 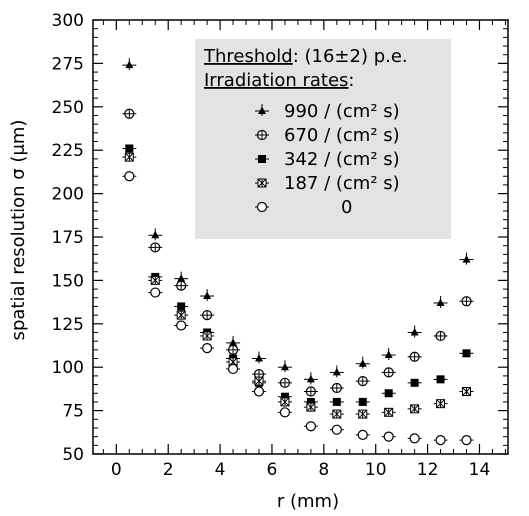 I want to click on legend-threshold-line: Threshold: (16±2) p.e., so click(x=305, y=56).